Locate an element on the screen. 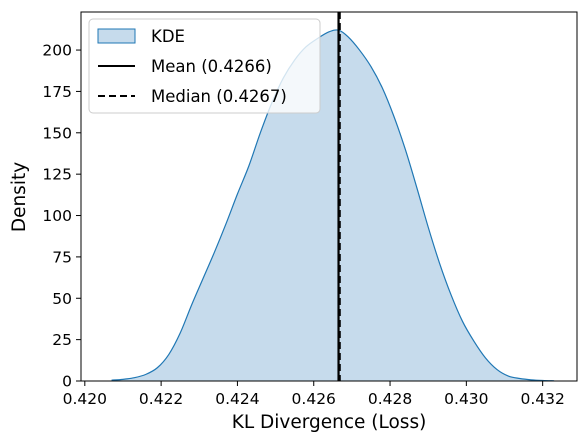 The width and height of the screenshot is (586, 433). y-tick-label: 125 is located at coordinates (57, 175).